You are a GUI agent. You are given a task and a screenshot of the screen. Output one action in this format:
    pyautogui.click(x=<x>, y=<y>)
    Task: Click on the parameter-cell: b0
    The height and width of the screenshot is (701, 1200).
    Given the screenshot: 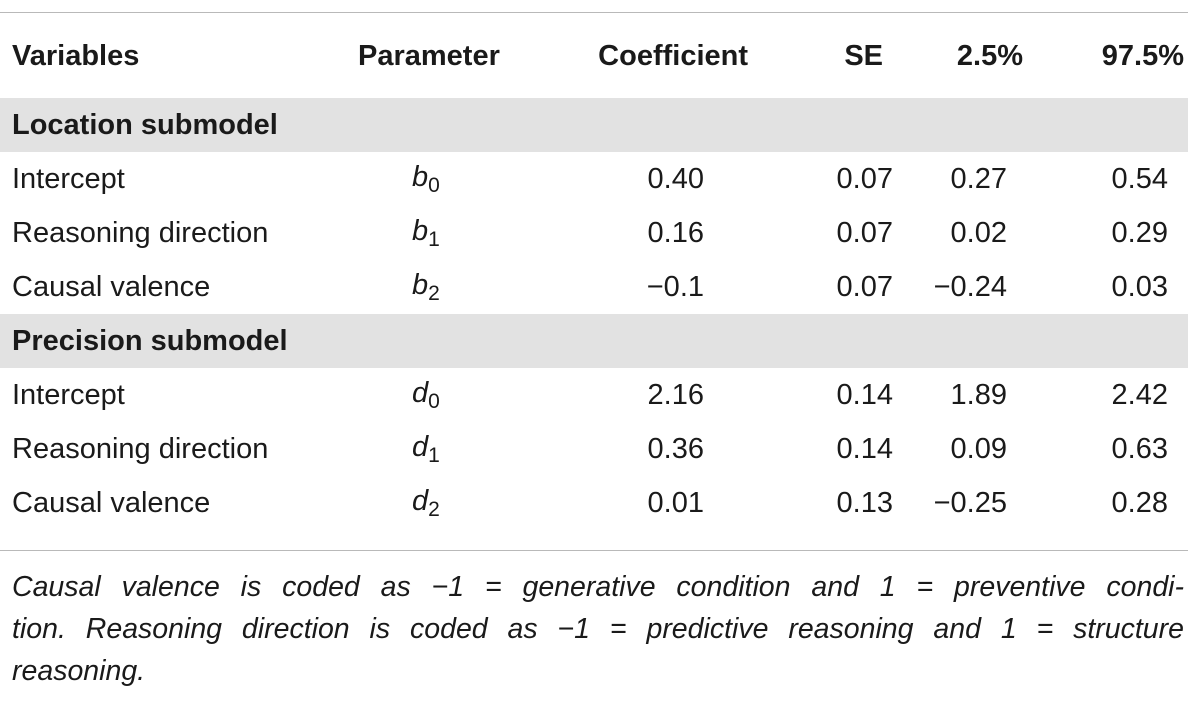 What is the action you would take?
    pyautogui.click(x=445, y=179)
    